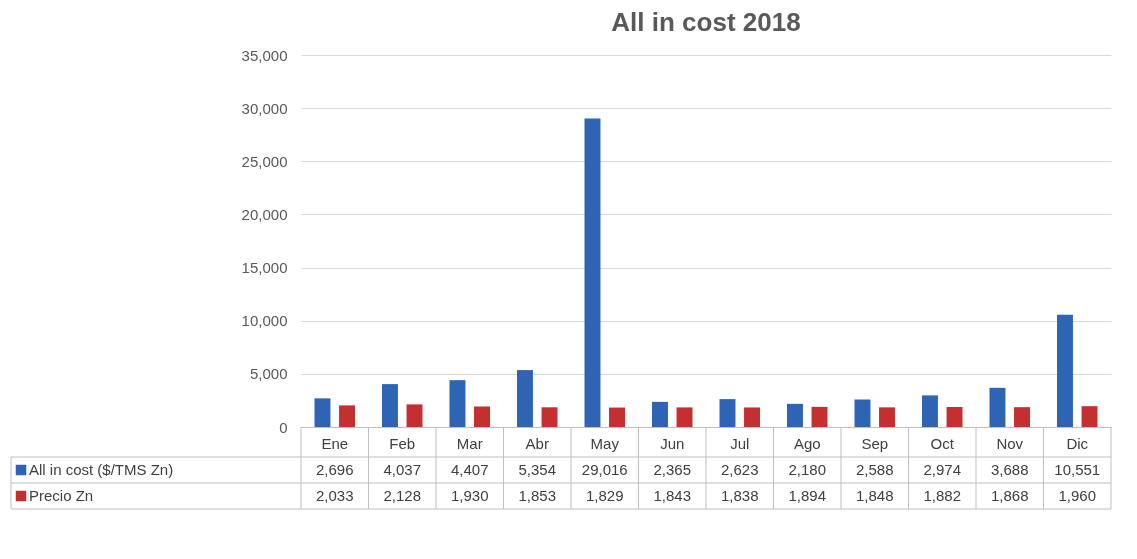 The width and height of the screenshot is (1137, 559). Describe the element at coordinates (1077, 443) in the screenshot. I see `x-tick-label: Dic` at that location.